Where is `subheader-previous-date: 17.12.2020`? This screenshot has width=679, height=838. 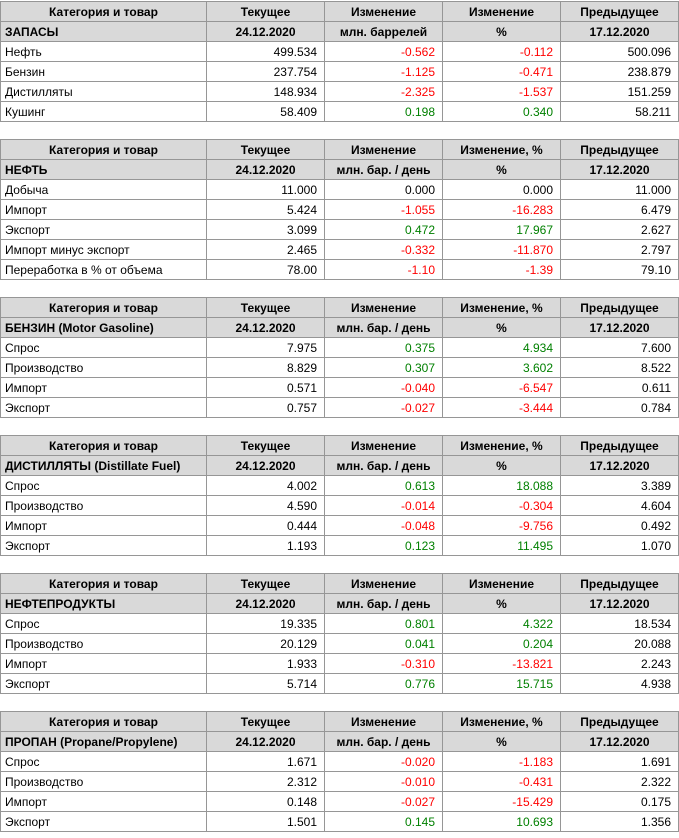
subheader-previous-date: 17.12.2020 is located at coordinates (619, 169).